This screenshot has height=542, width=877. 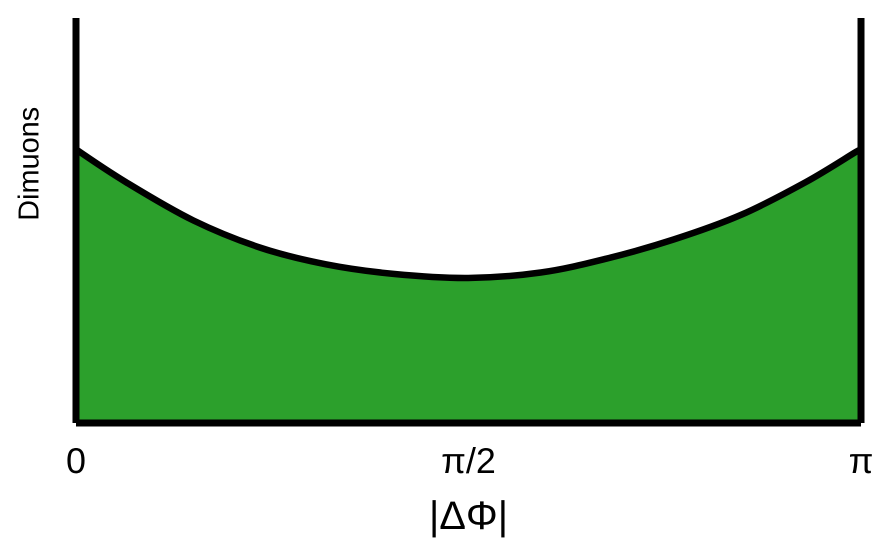 What do you see at coordinates (468, 460) in the screenshot?
I see `x-tick-label: π/2` at bounding box center [468, 460].